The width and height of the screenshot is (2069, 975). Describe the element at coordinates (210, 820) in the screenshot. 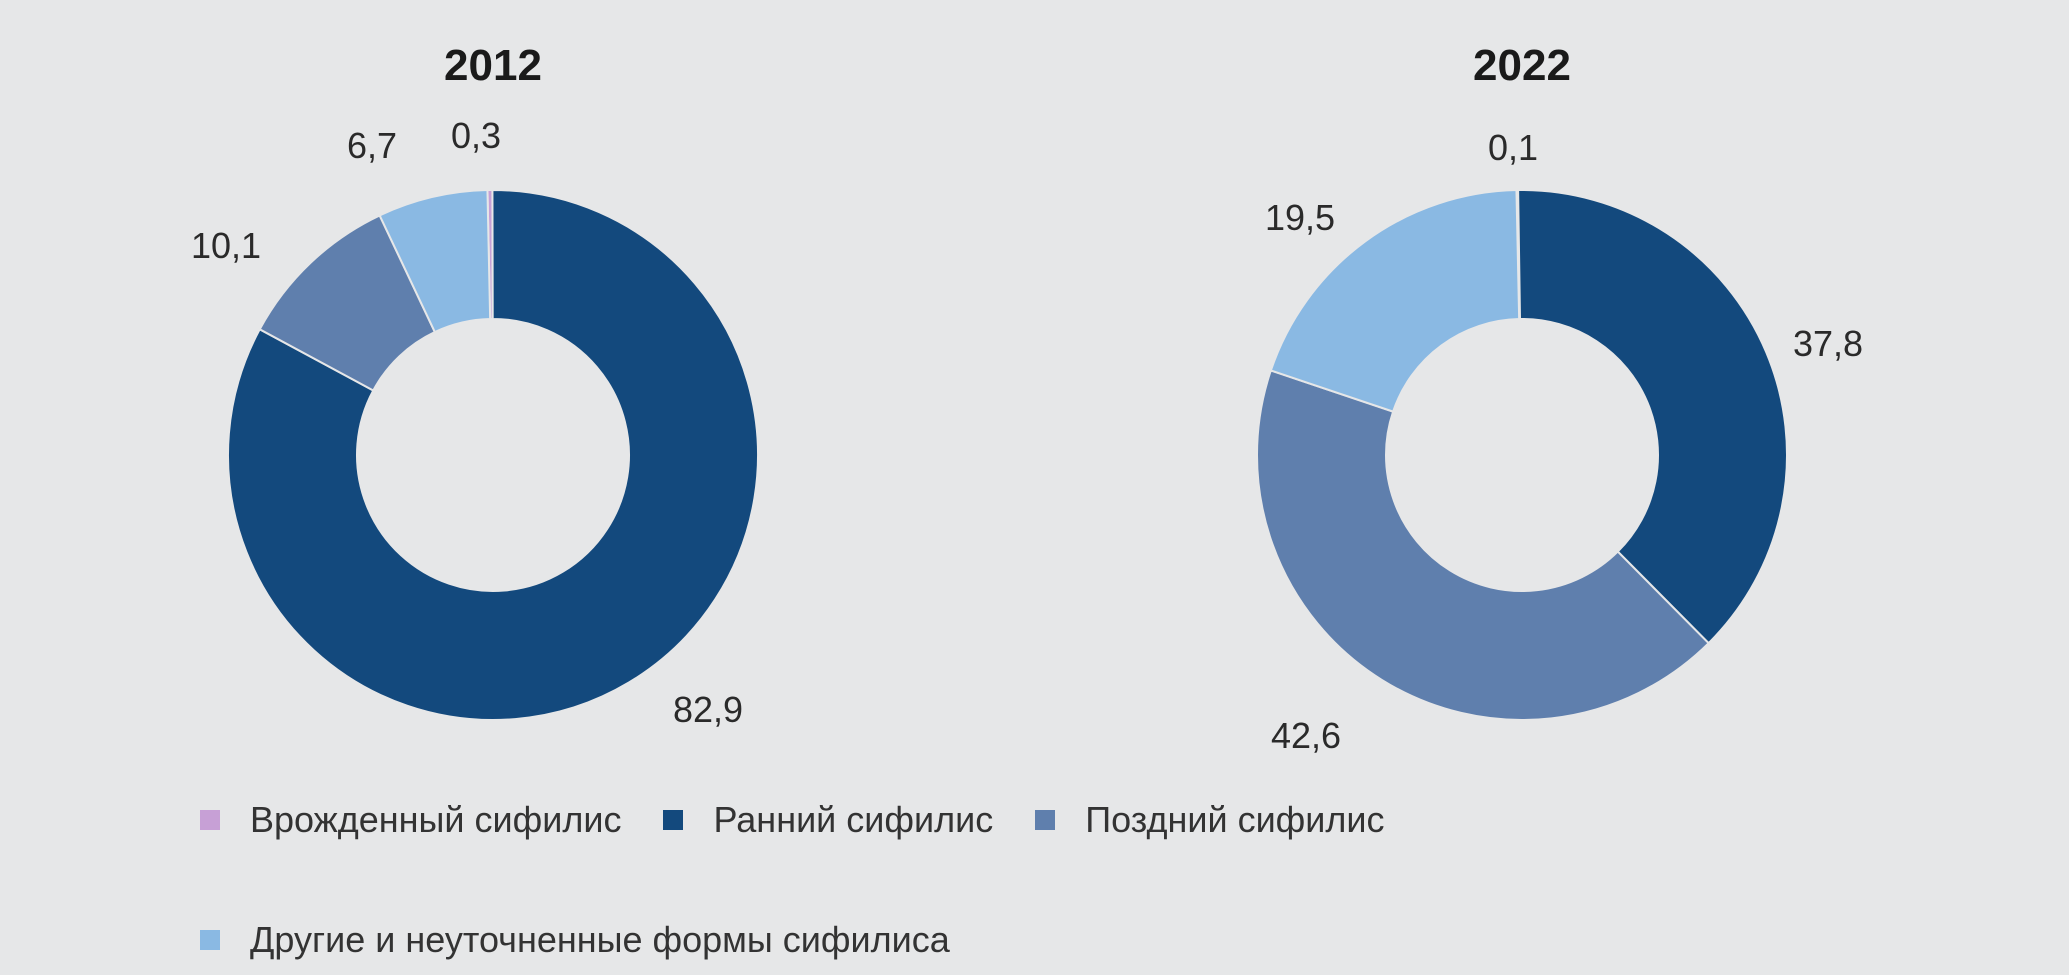

I see `legend-swatch-congenital` at that location.